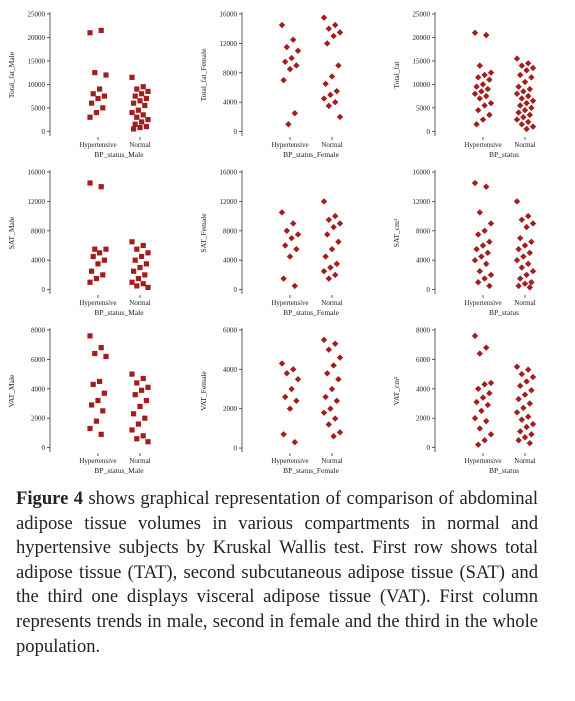 The image size is (575, 701). I want to click on x-axis-label: BP_status, so click(504, 470).